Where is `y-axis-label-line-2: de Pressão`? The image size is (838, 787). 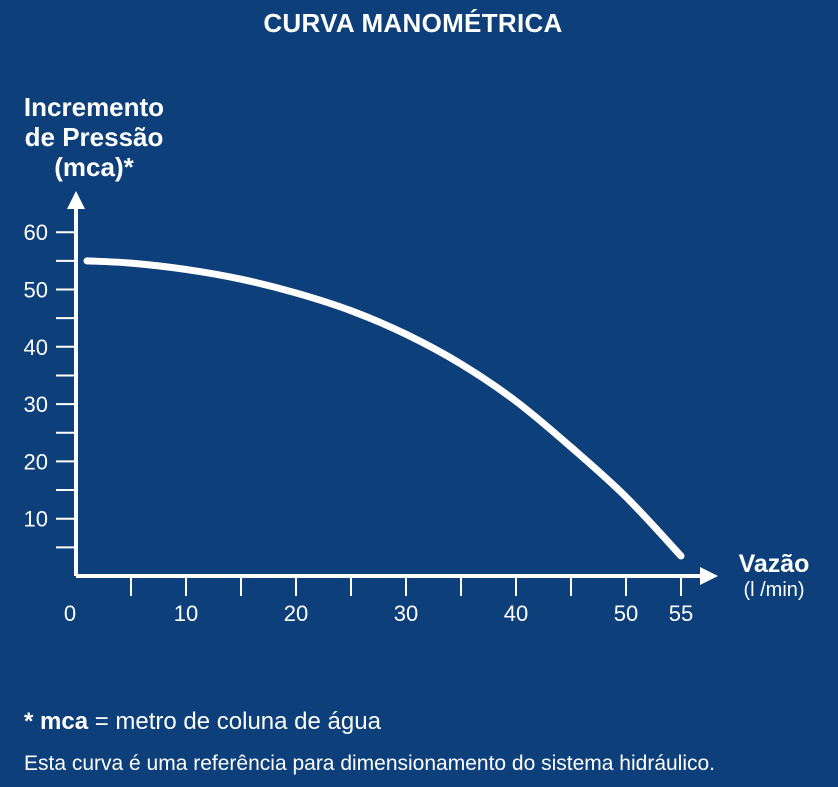
y-axis-label-line-2: de Pressão is located at coordinates (94, 137).